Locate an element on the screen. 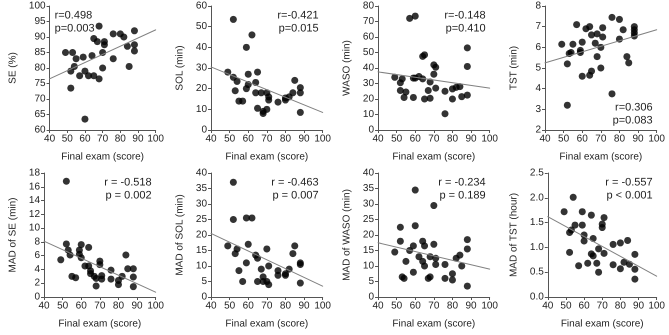 The height and width of the screenshot is (335, 669). y-axis-title: MAD of SOL (min) is located at coordinates (180, 235).